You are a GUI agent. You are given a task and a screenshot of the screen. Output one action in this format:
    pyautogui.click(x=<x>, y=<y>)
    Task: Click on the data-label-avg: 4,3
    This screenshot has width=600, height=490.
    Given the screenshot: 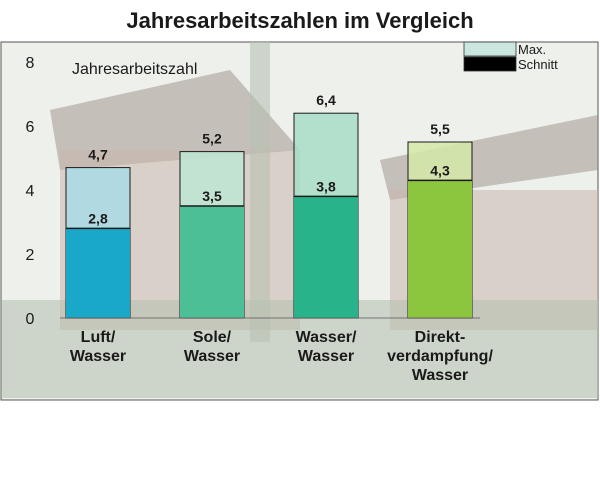 What is the action you would take?
    pyautogui.click(x=440, y=170)
    